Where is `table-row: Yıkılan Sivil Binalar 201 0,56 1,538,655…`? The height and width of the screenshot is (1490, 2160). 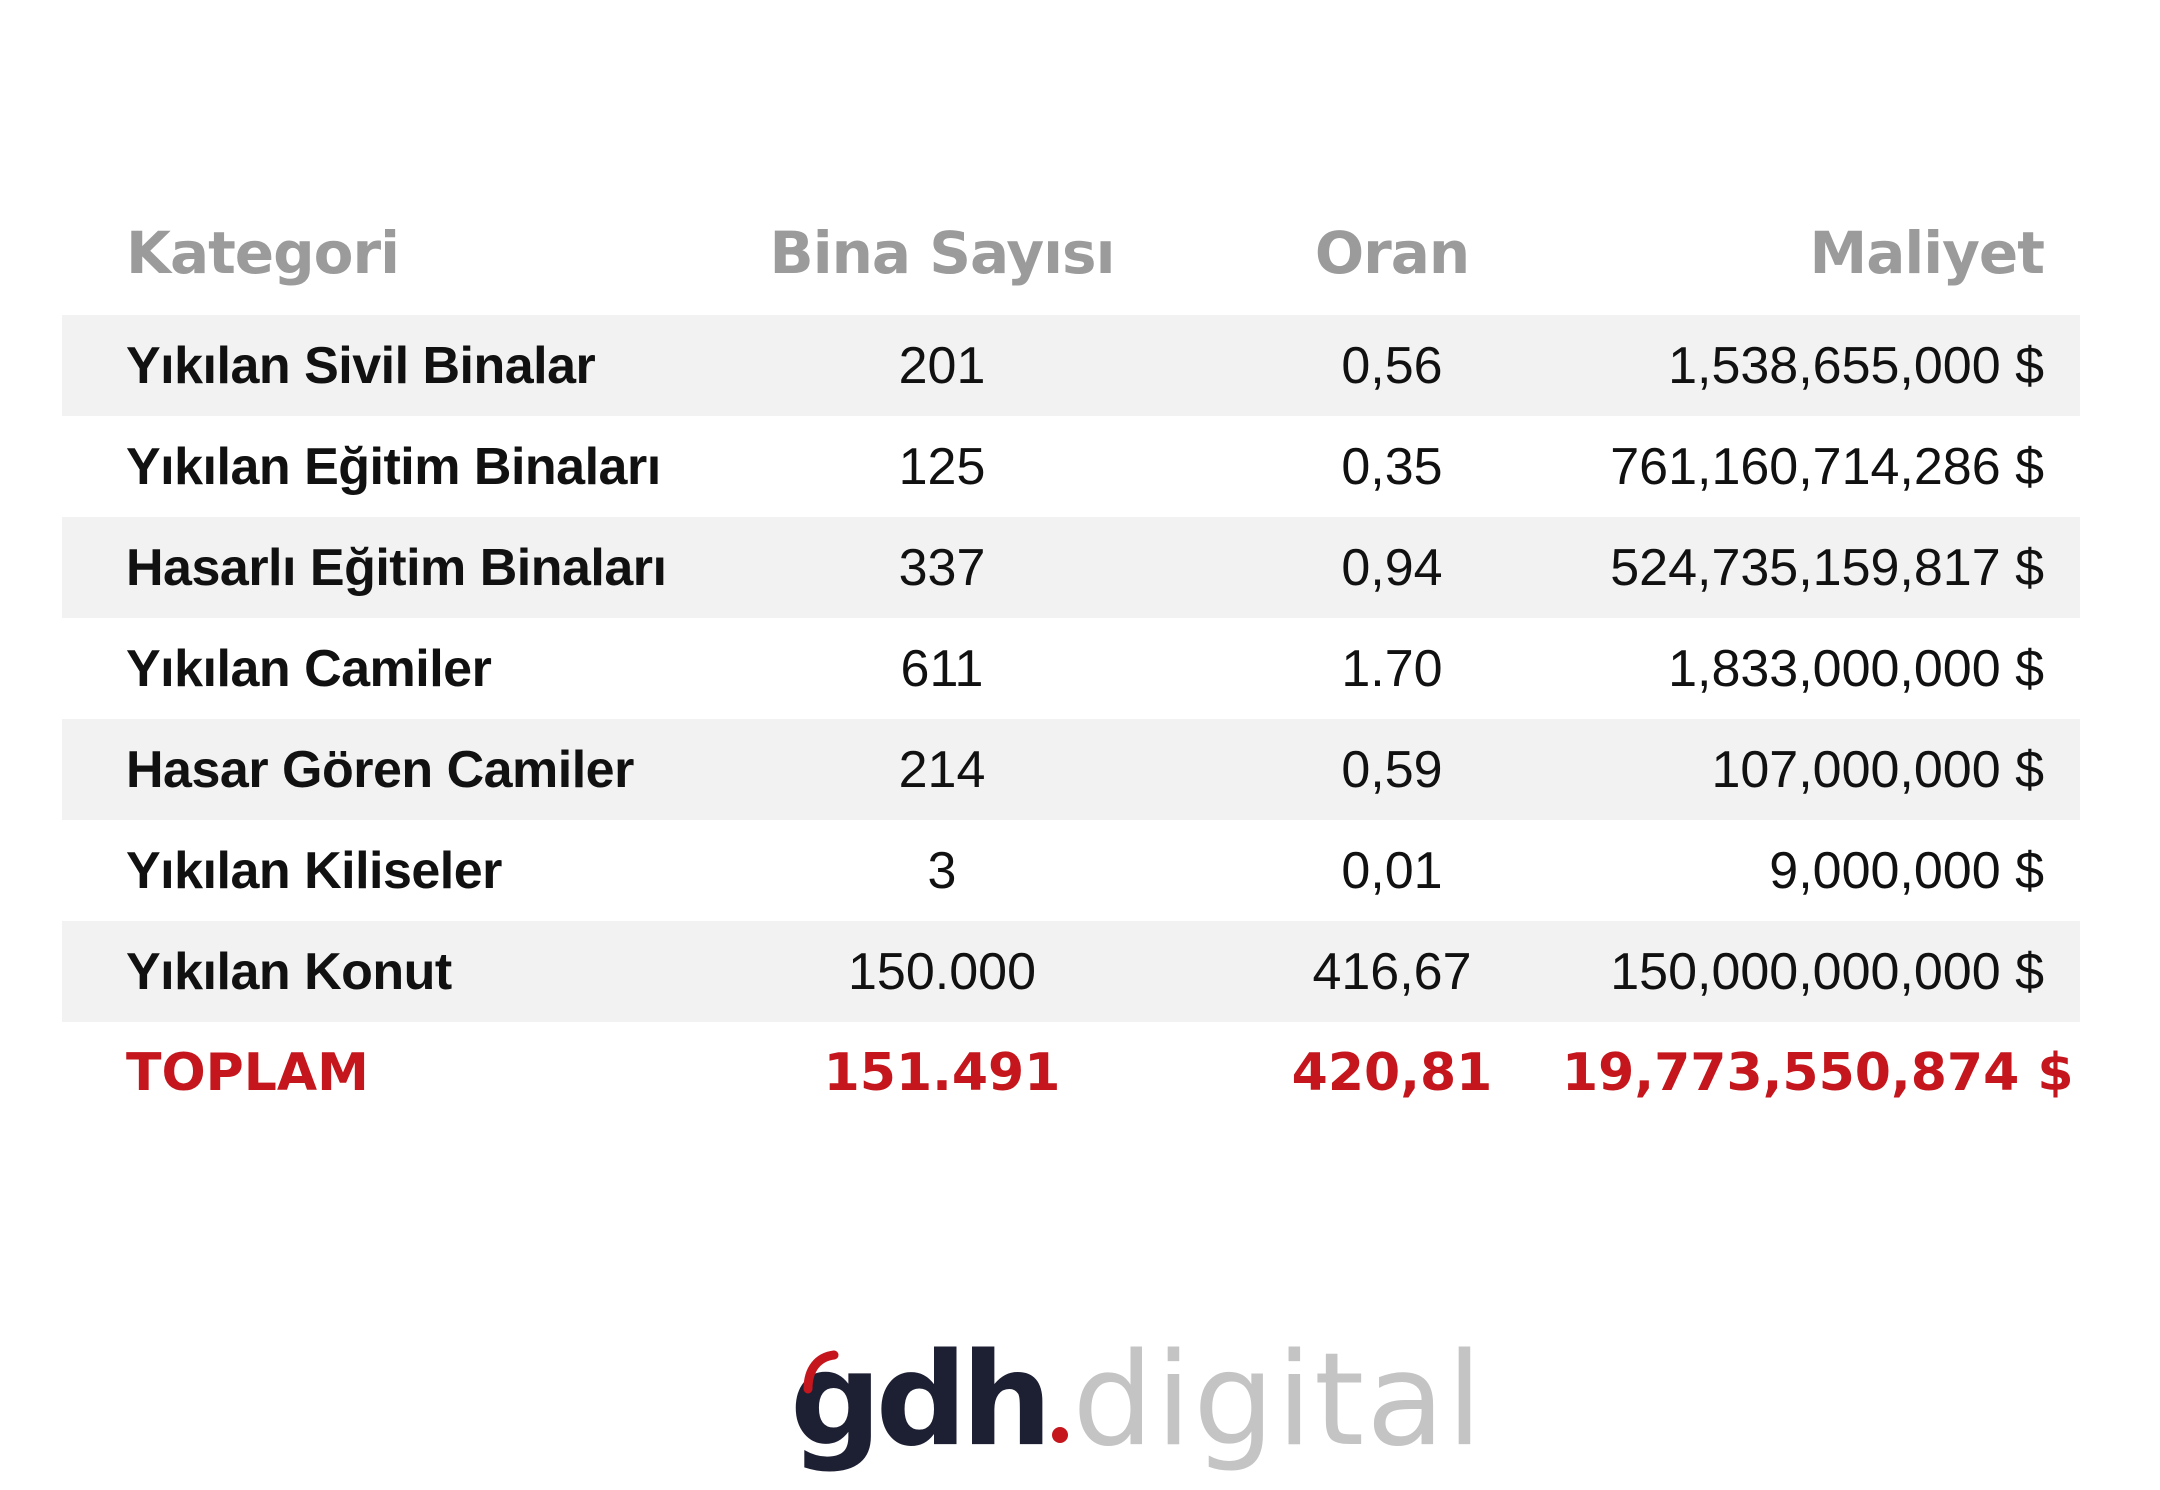
table-row: Yıkılan Sivil Binalar 201 0,56 1,538,655… is located at coordinates (1071, 365).